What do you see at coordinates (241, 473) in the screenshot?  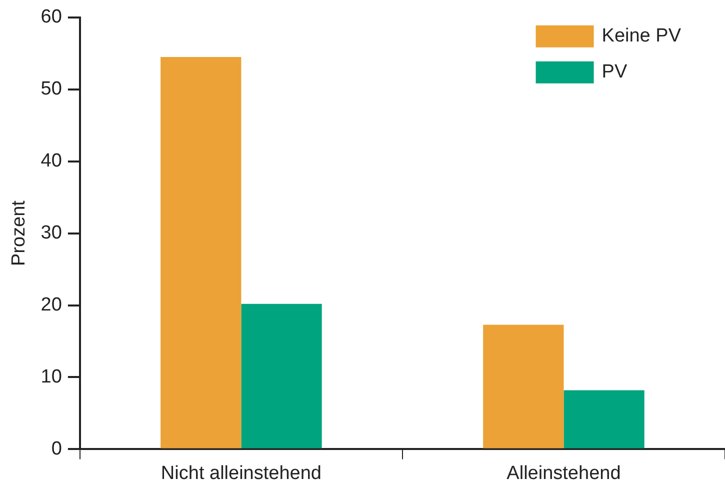 I see `x-tick-label: Nicht alleinstehend` at bounding box center [241, 473].